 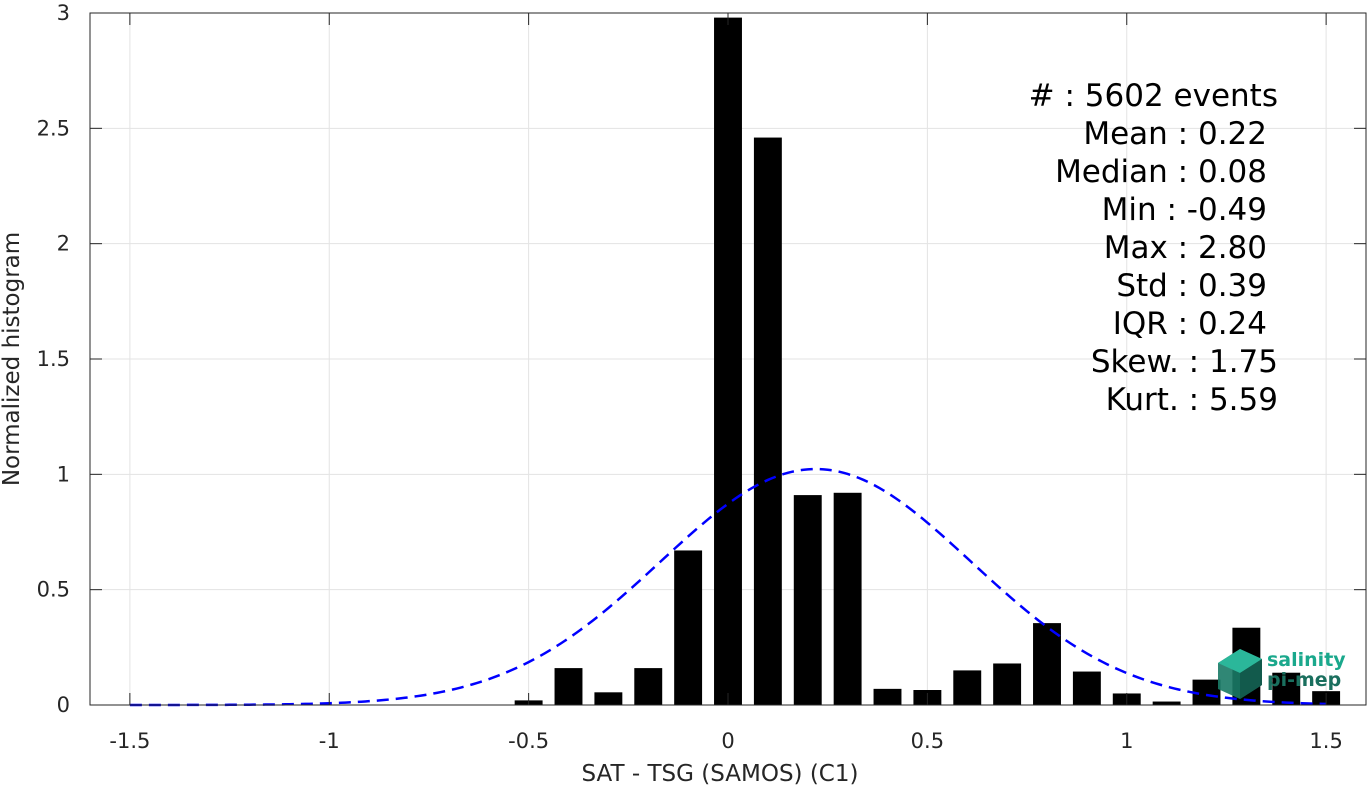 I want to click on y-tick-label: 2.5, so click(x=53, y=128).